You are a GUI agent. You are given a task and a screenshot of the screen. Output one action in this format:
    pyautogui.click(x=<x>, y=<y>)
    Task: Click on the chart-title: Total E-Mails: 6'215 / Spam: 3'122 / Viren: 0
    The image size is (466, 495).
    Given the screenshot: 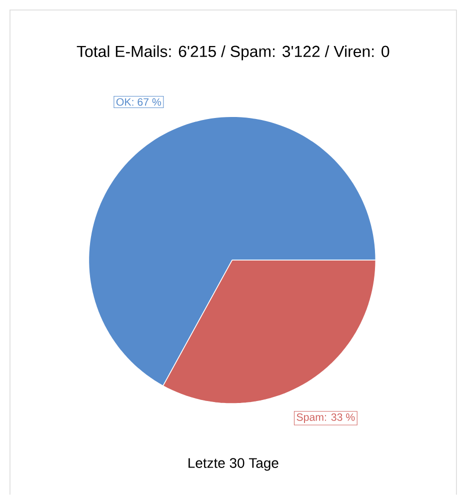 What is the action you would take?
    pyautogui.click(x=233, y=52)
    